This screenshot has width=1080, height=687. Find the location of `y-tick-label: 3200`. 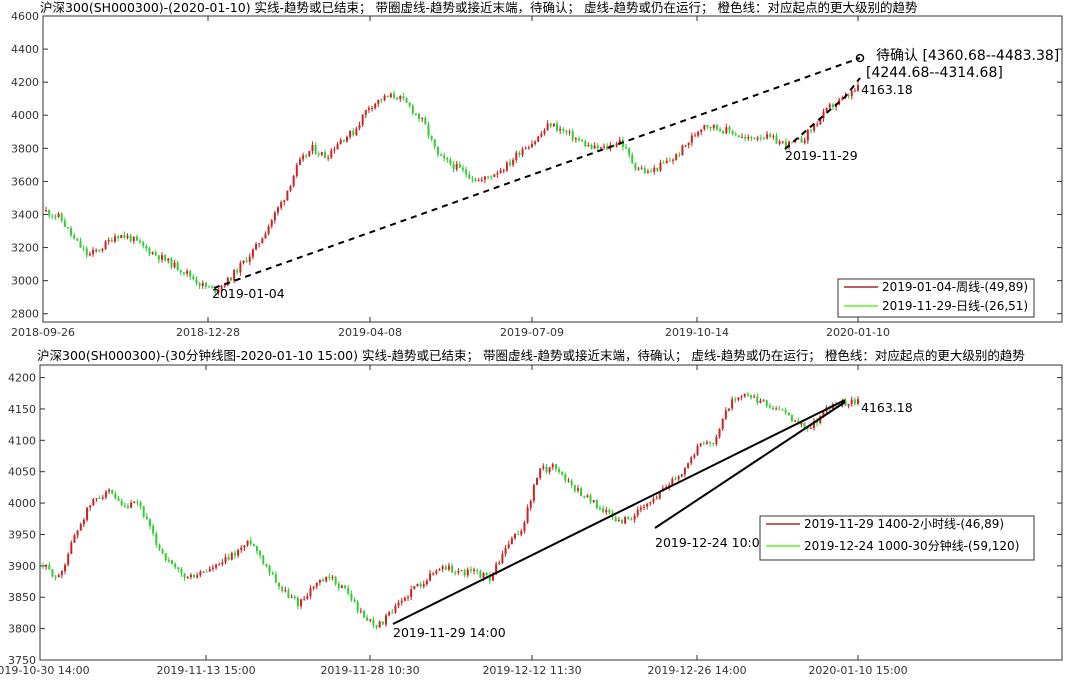

y-tick-label: 3200 is located at coordinates (25, 248).